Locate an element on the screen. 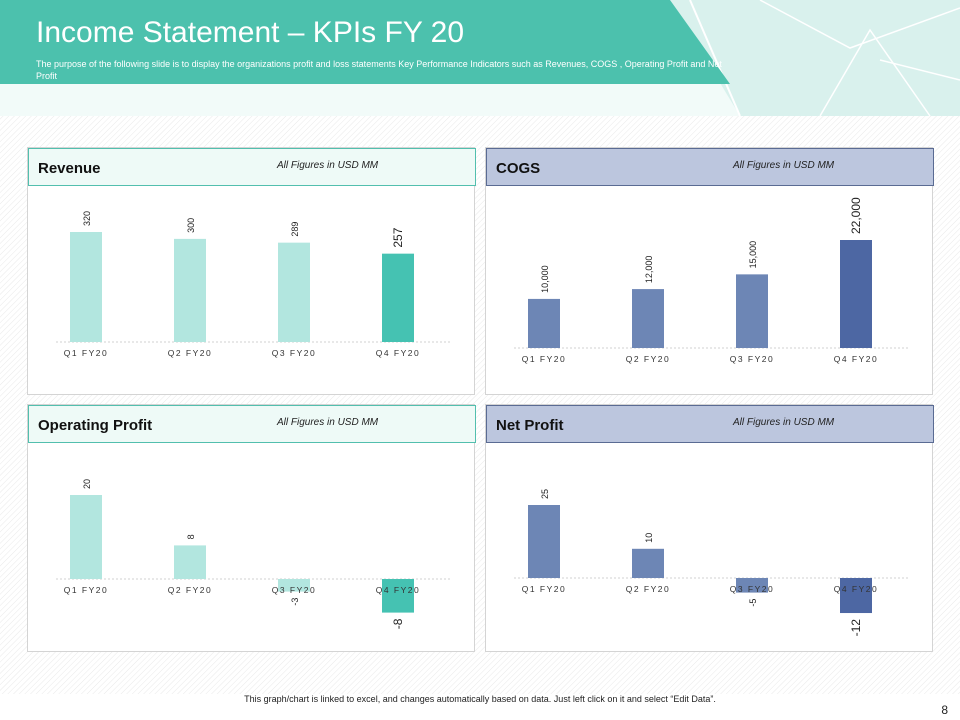  net_profit-category-label-4: Q4 FY20 is located at coordinates (856, 589).